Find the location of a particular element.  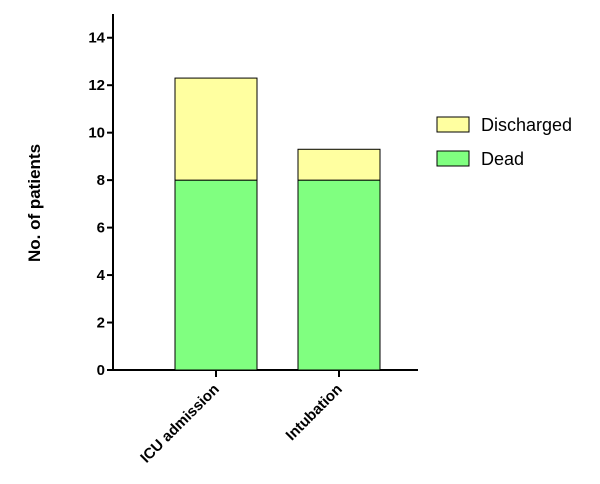

y-ticks: 0 2 4 6 8 10 12 14 is located at coordinates (100, 204).